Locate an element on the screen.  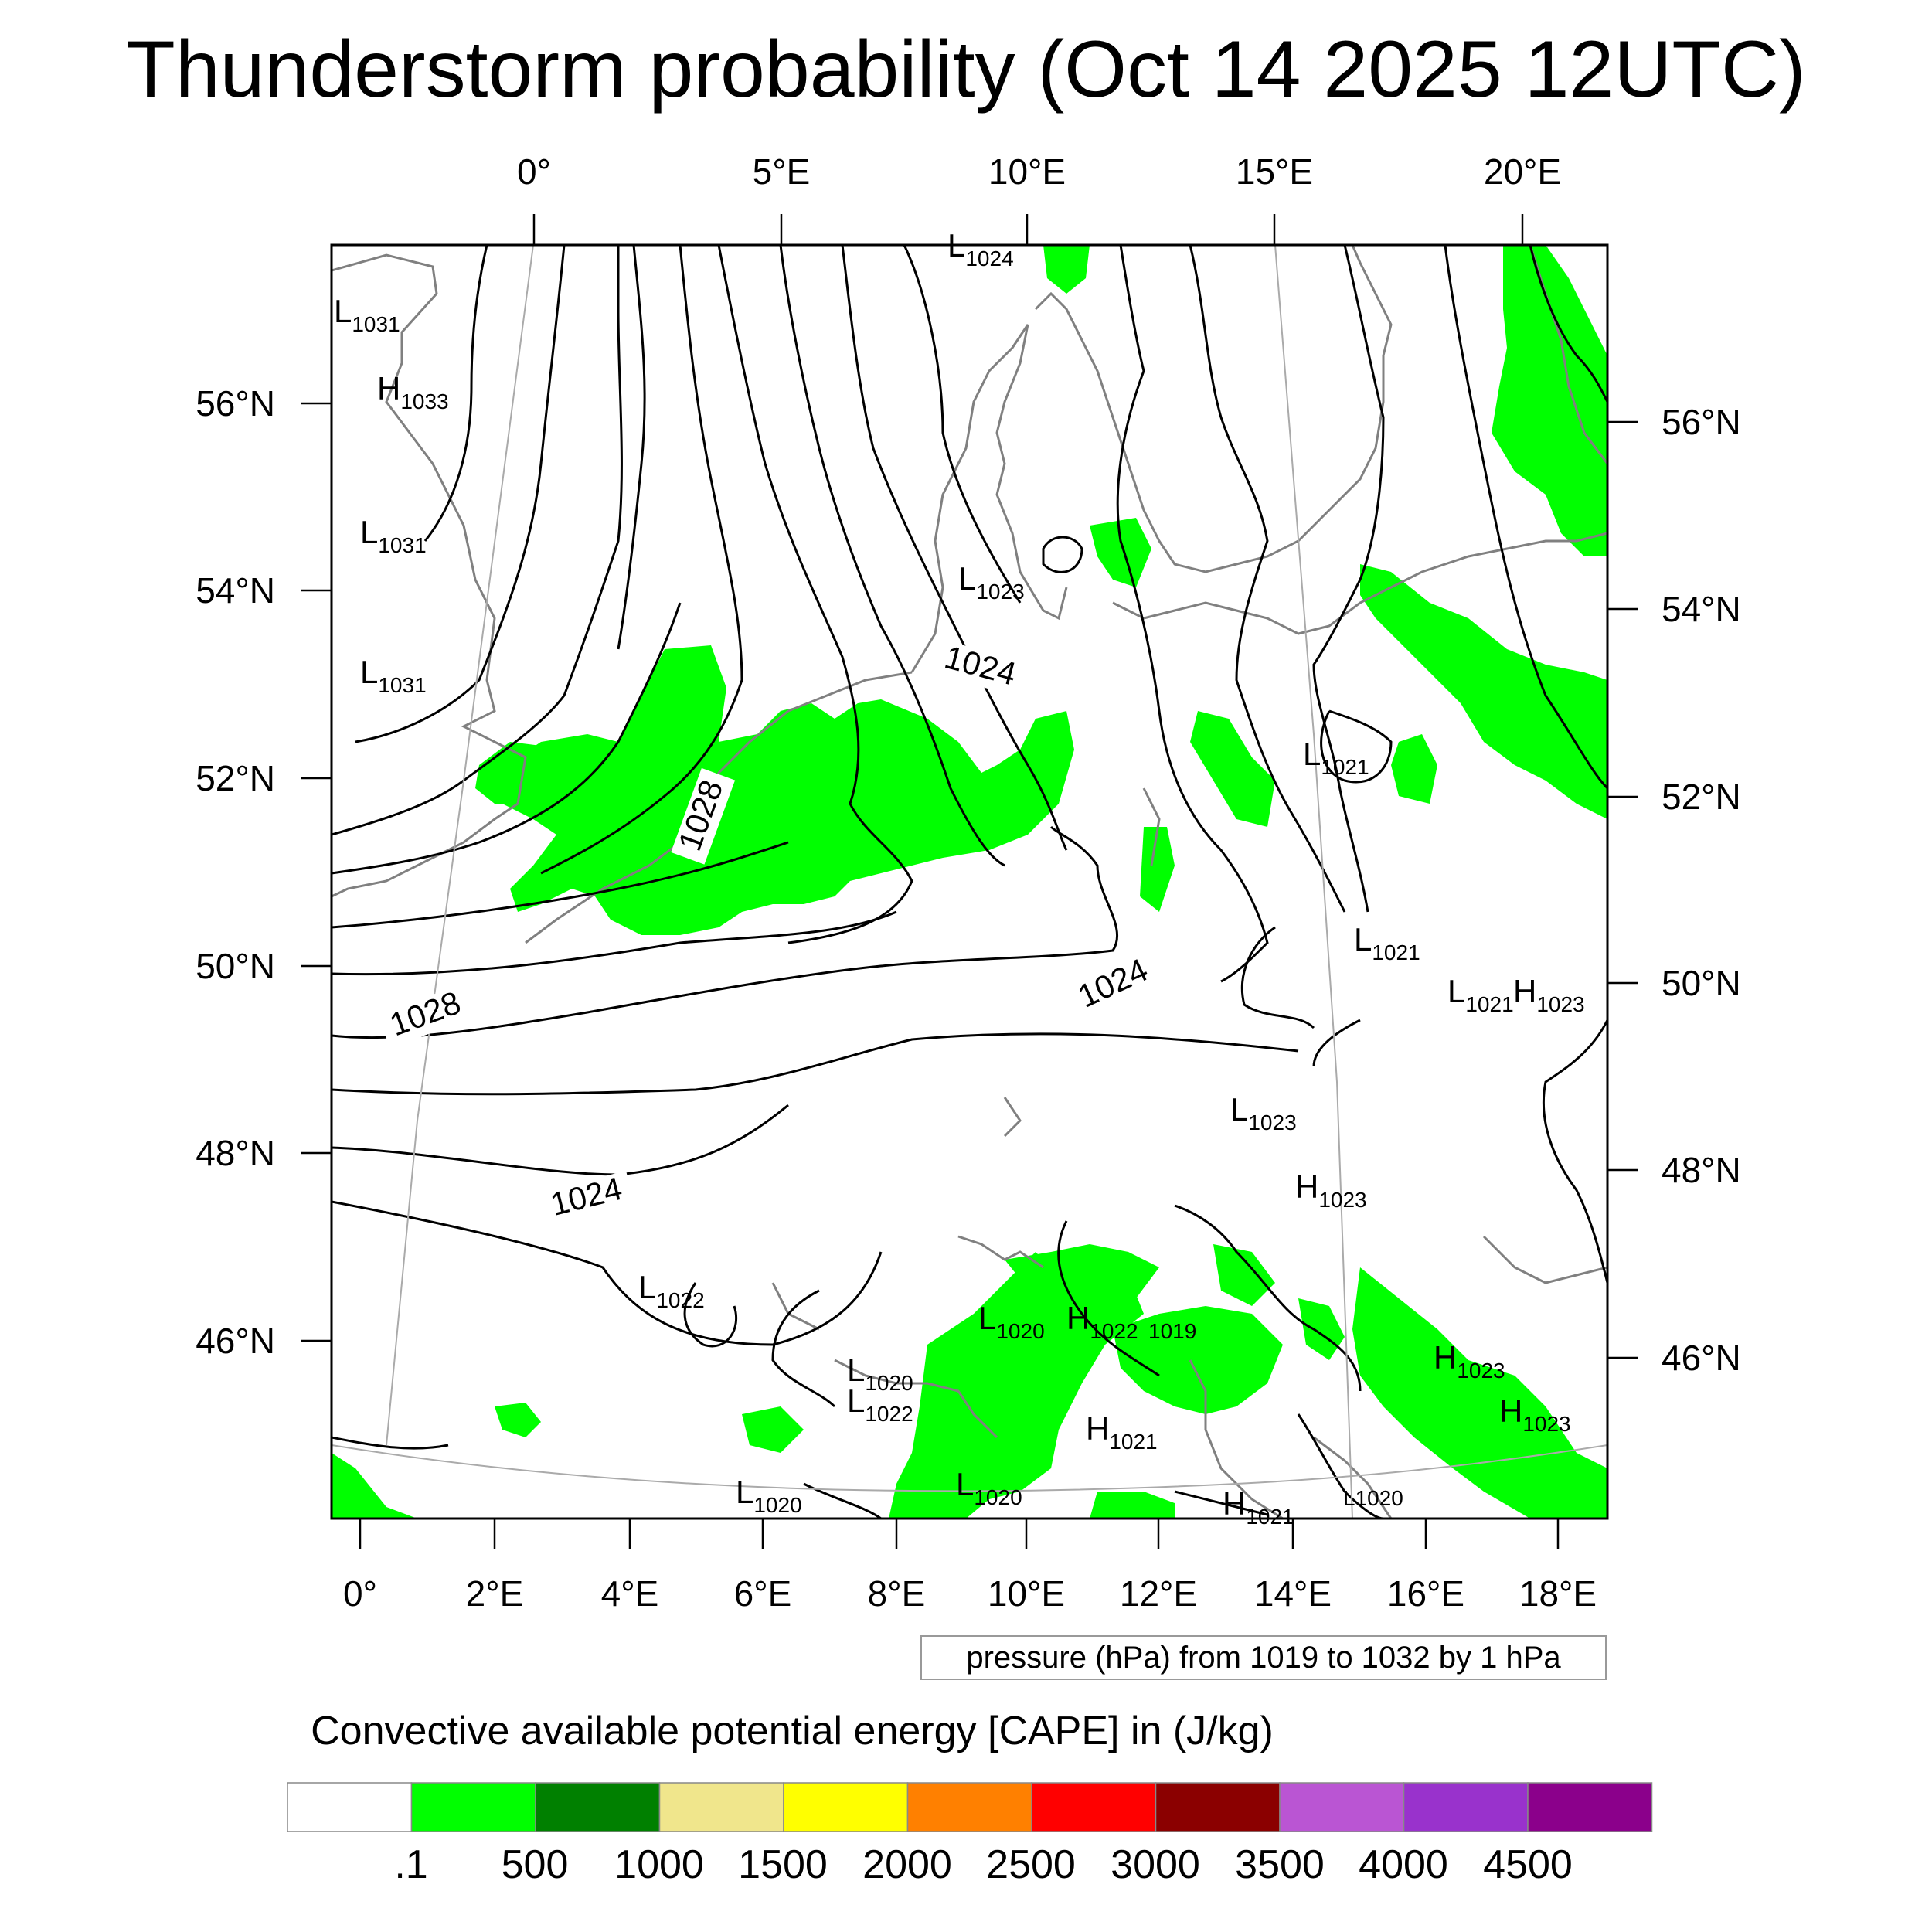
top-axis-label: 0° is located at coordinates (534, 171).